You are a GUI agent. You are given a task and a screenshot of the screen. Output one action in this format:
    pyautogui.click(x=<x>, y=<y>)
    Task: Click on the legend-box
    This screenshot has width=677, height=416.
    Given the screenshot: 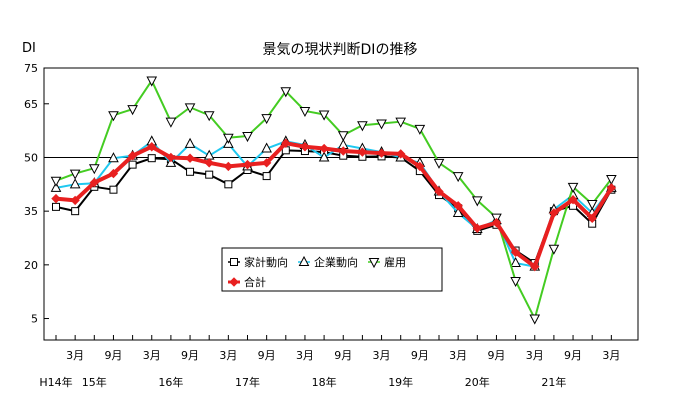 What is the action you would take?
    pyautogui.click(x=332, y=269)
    